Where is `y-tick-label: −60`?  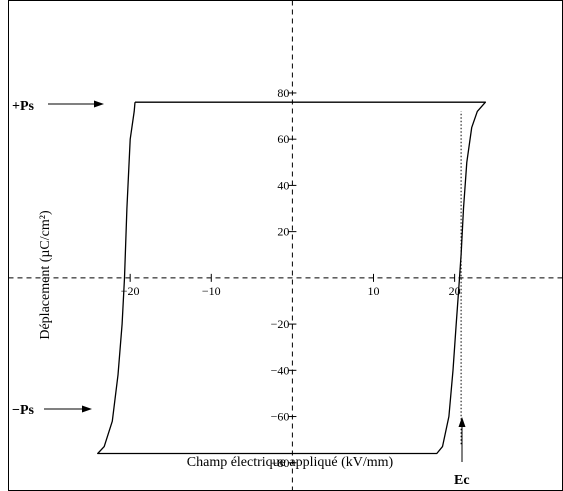
y-tick-label: −60 is located at coordinates (280, 417).